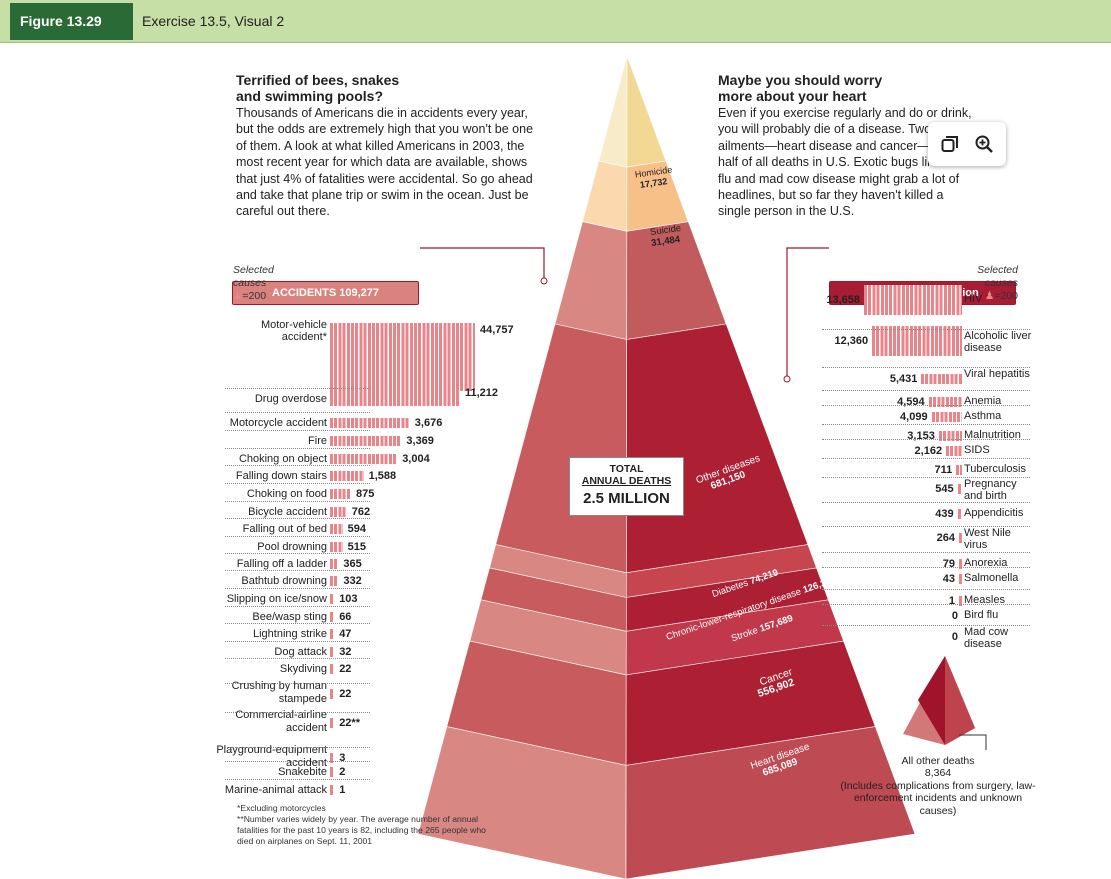  I want to click on accident-label: Choking on object, so click(282, 459).